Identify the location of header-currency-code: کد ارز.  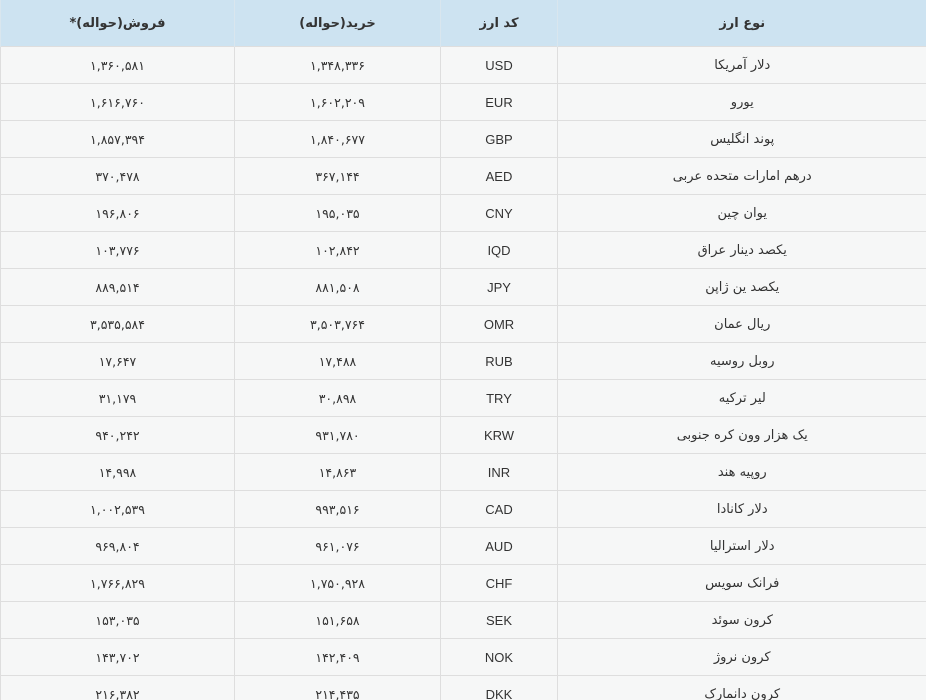
(499, 23).